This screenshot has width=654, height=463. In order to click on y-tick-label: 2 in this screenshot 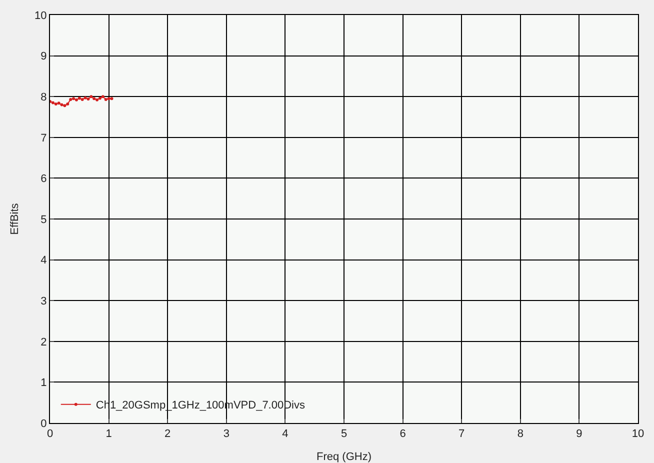, I will do `click(43, 342)`.